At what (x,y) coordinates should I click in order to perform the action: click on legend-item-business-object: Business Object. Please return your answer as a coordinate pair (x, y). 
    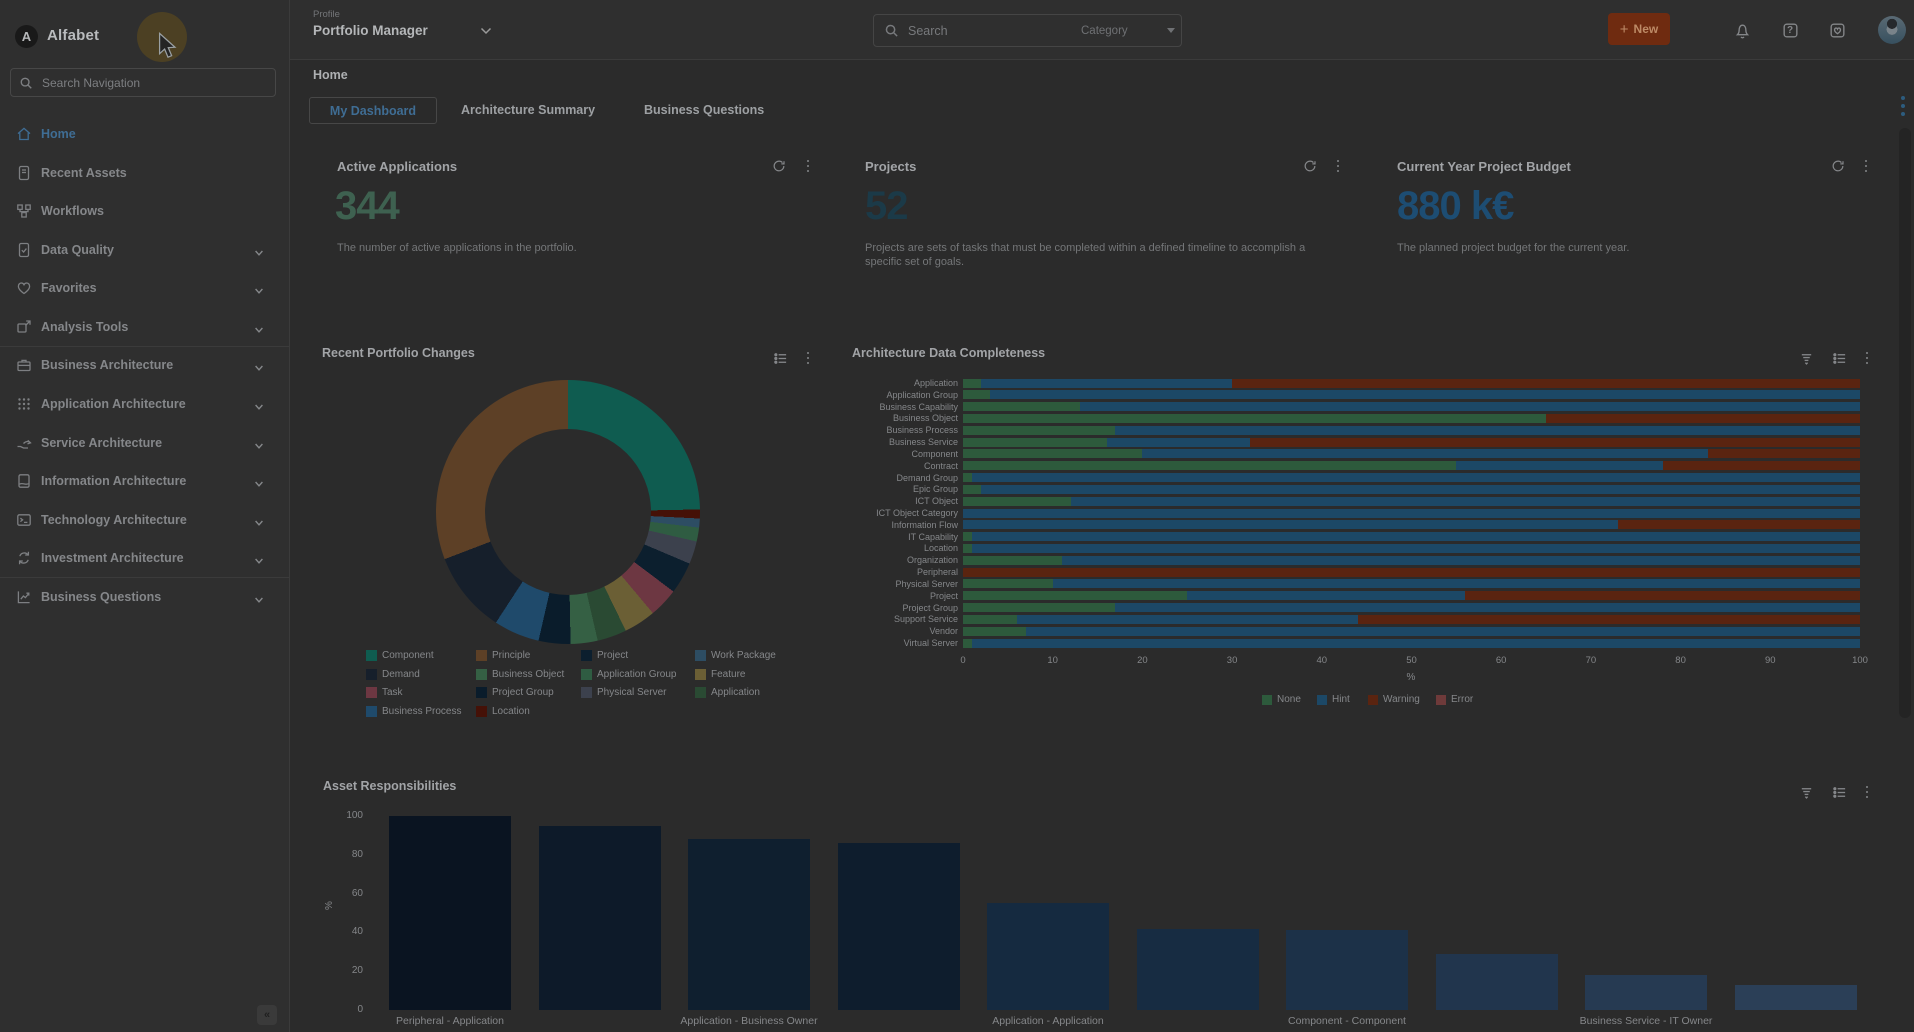
    Looking at the image, I should click on (520, 674).